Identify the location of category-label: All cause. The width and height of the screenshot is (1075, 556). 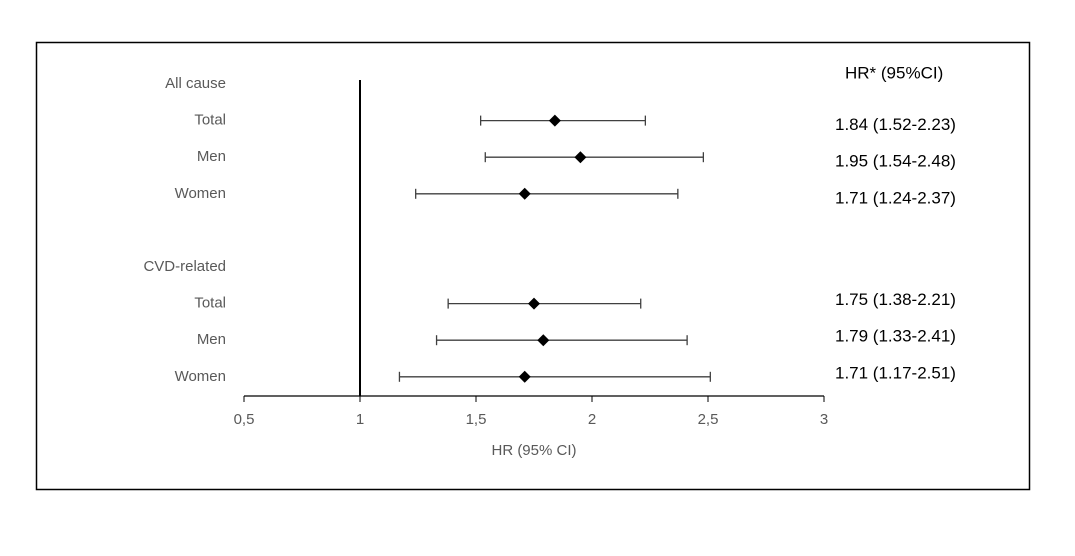
(195, 83).